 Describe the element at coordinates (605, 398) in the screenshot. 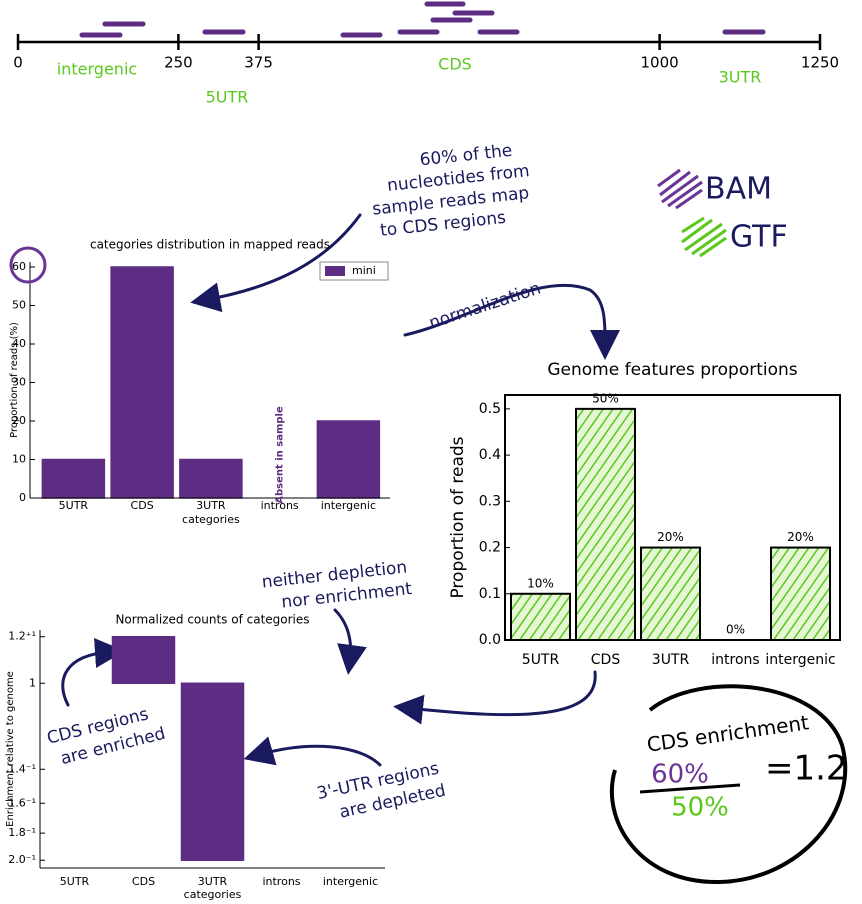

I see `value-label: 50%` at that location.